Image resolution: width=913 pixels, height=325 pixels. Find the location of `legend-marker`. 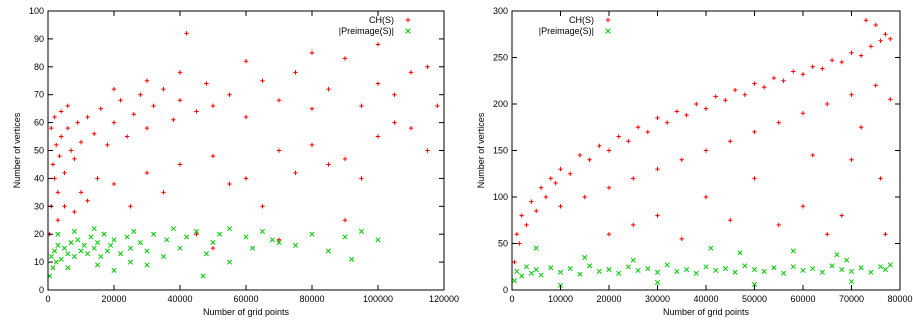

legend-marker is located at coordinates (608, 31).